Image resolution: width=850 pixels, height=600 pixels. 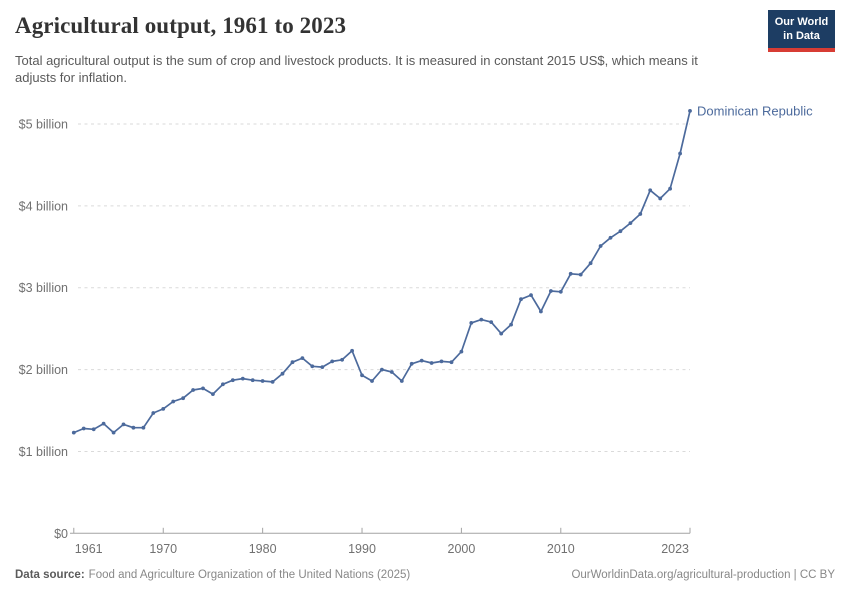 I want to click on y-axis-tick-label: $2 billion, so click(x=43, y=370).